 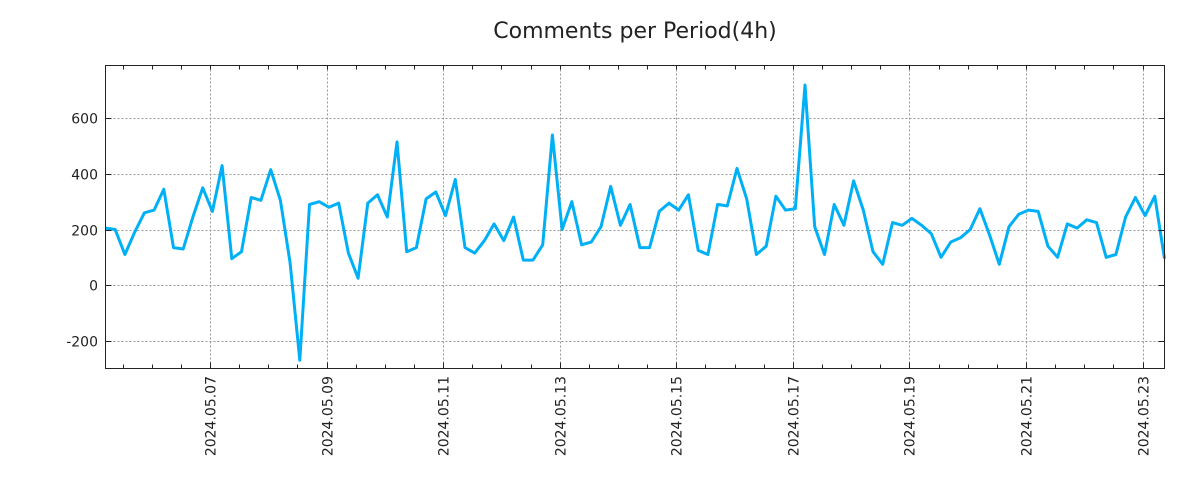 What do you see at coordinates (93, 287) in the screenshot?
I see `y-tick-label: 0` at bounding box center [93, 287].